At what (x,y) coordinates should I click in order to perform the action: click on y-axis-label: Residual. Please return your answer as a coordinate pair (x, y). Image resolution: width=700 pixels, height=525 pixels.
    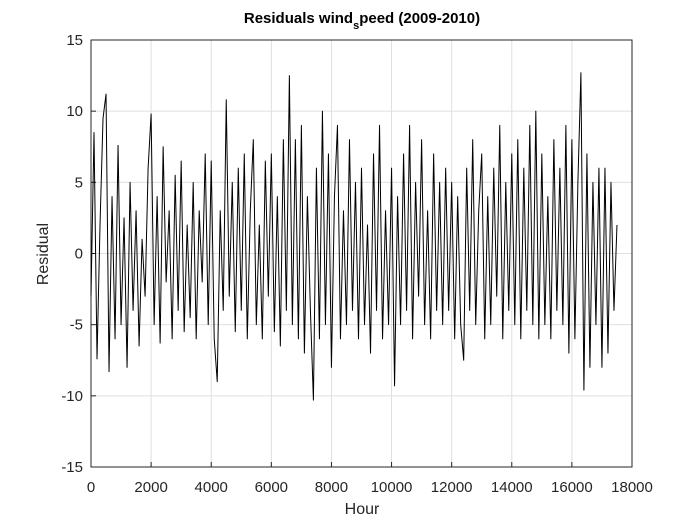
    Looking at the image, I should click on (43, 254).